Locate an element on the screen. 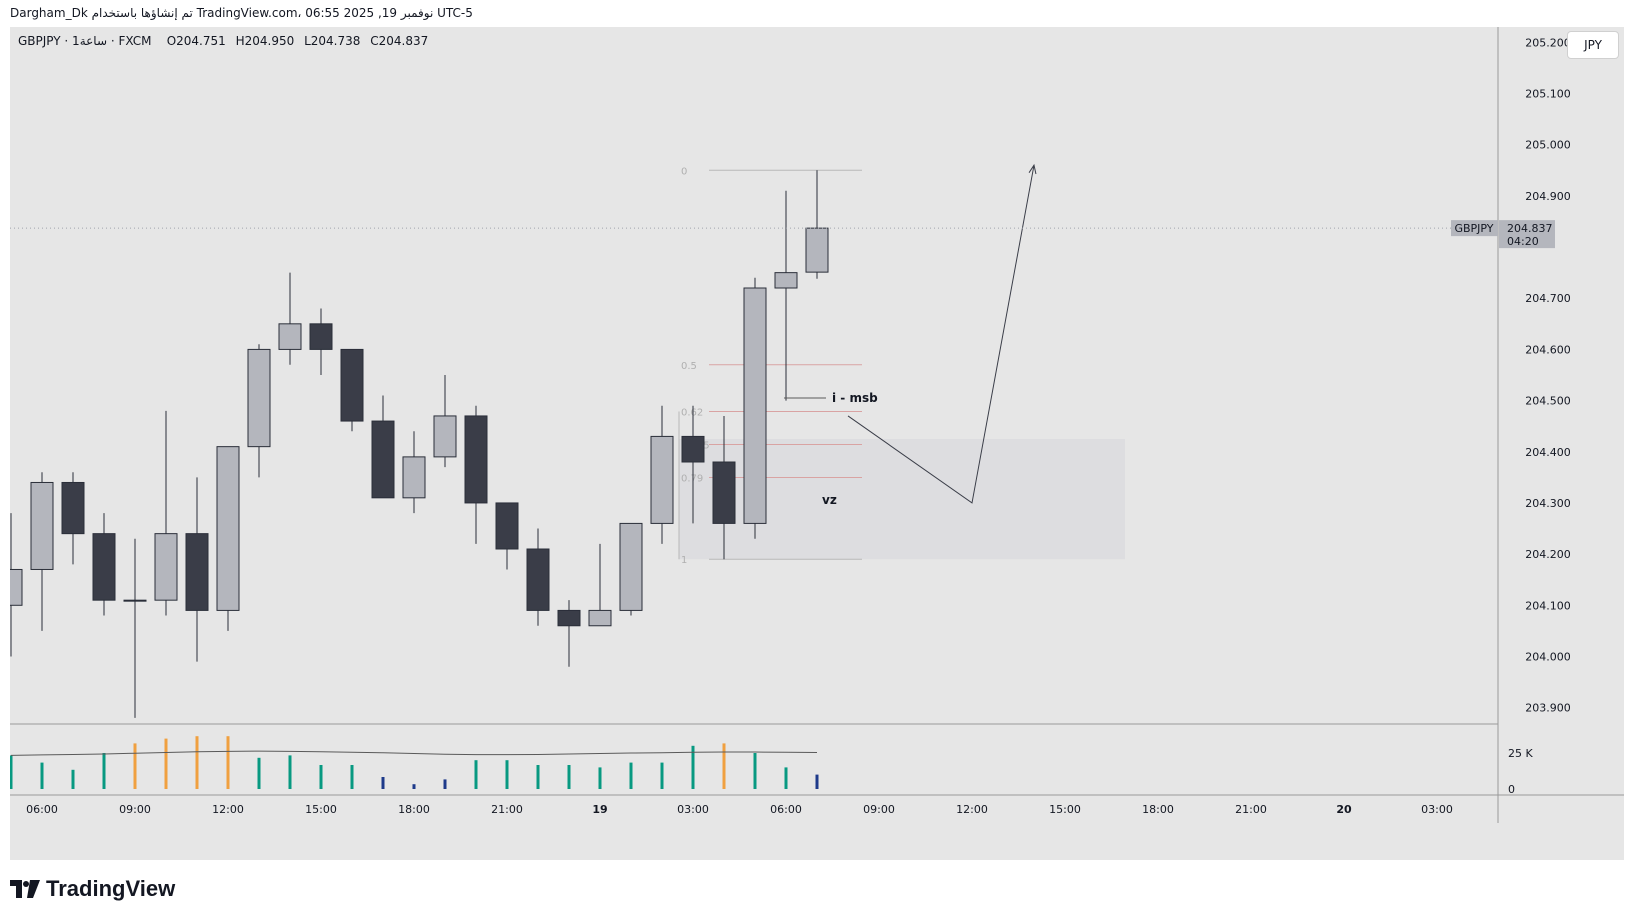  high-label: H is located at coordinates (240, 41).